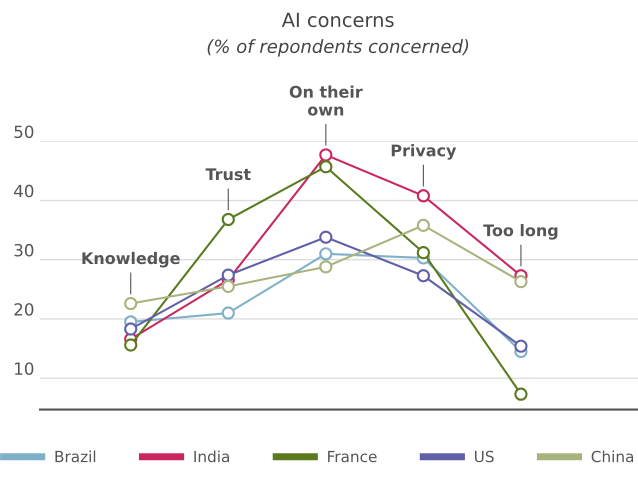 This screenshot has width=638, height=479. Describe the element at coordinates (24, 191) in the screenshot. I see `y-tick-label: 40` at that location.